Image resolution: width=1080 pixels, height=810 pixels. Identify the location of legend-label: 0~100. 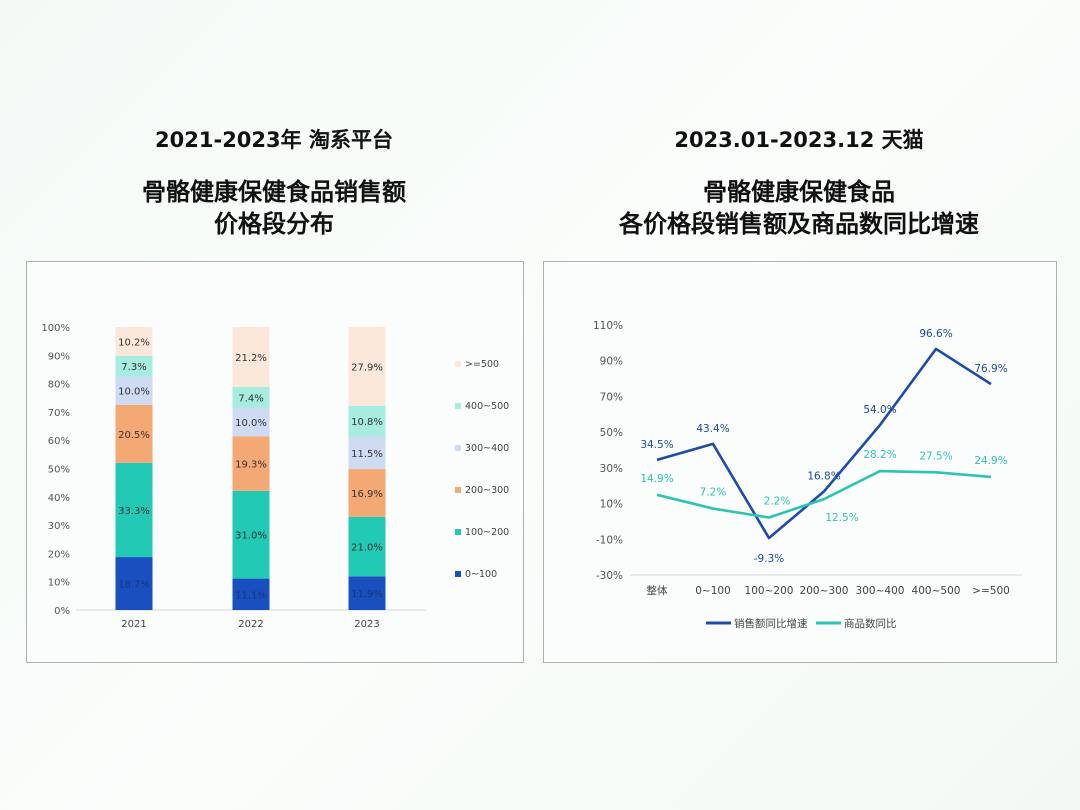
(481, 574).